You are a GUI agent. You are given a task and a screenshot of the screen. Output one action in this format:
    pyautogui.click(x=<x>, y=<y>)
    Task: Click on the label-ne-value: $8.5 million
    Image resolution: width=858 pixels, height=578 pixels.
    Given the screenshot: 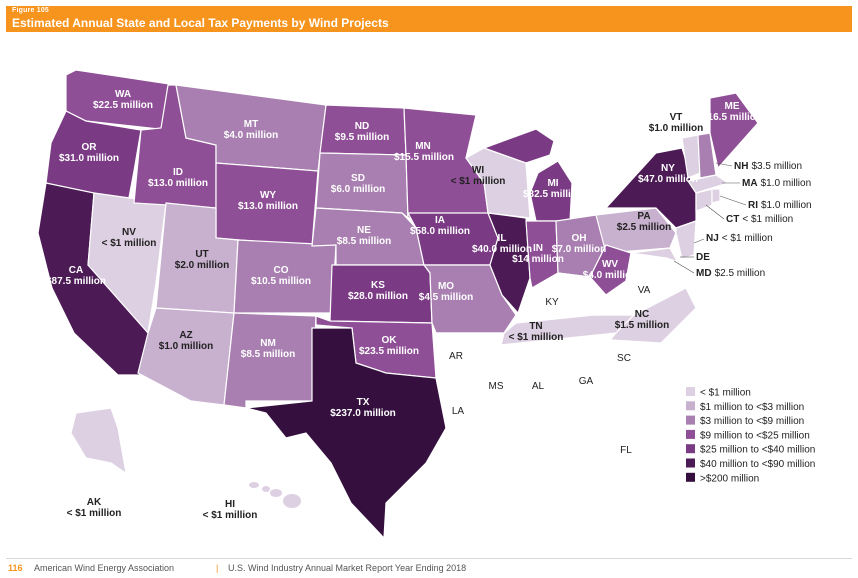 What is the action you would take?
    pyautogui.click(x=364, y=241)
    